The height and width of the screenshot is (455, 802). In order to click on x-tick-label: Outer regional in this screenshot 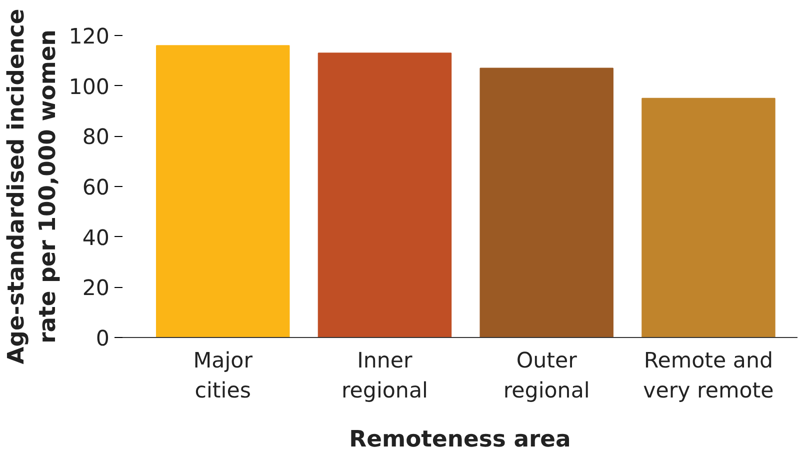, I will do `click(546, 376)`.